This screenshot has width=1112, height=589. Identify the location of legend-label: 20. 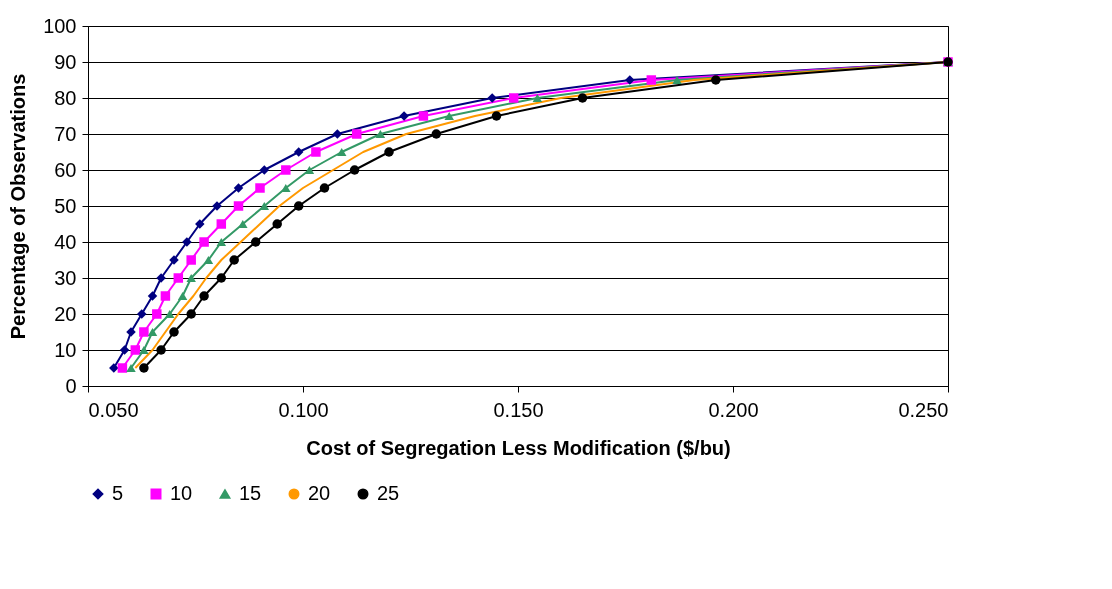
(319, 493).